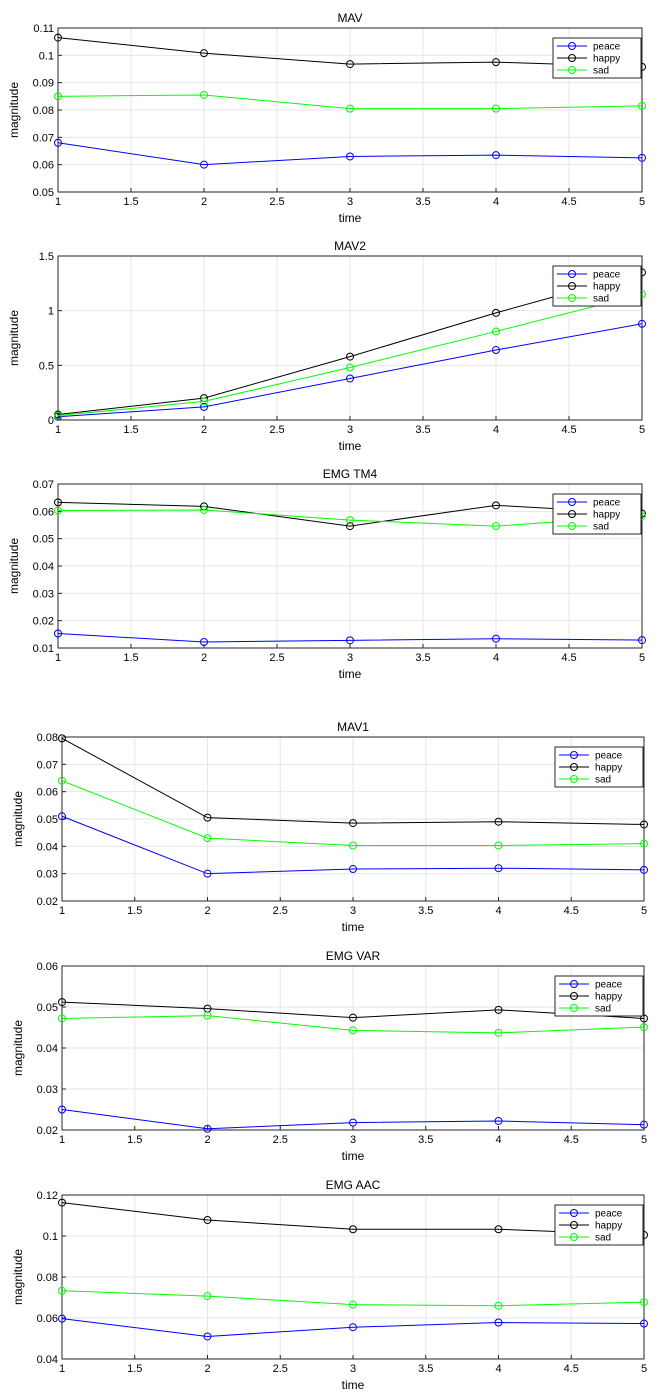  I want to click on x-tick-label: 1, so click(58, 202).